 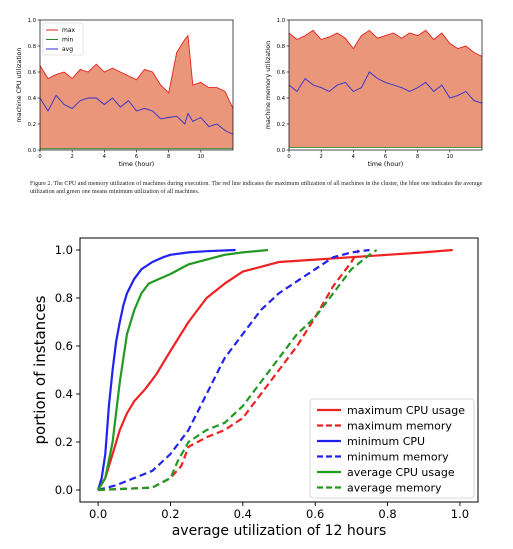 I want to click on x-tick-label: 0.8, so click(x=387, y=514).